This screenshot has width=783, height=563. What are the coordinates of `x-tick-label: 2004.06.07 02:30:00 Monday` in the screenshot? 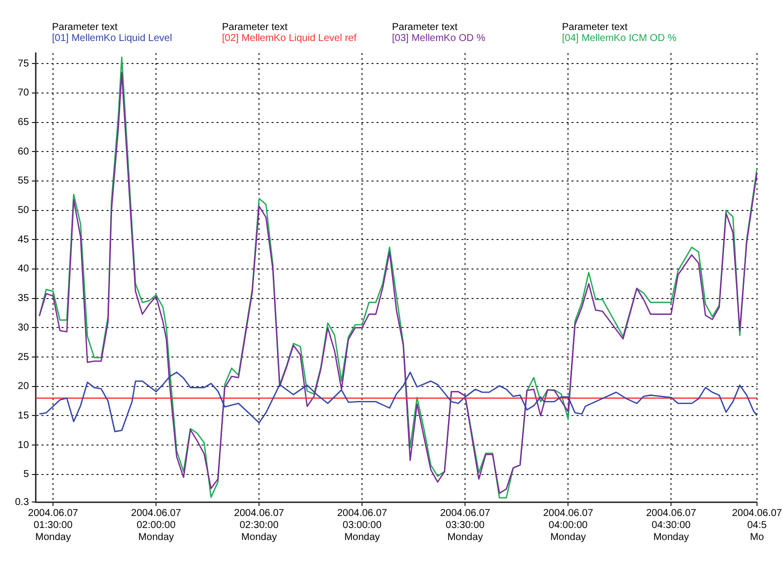 It's located at (259, 525).